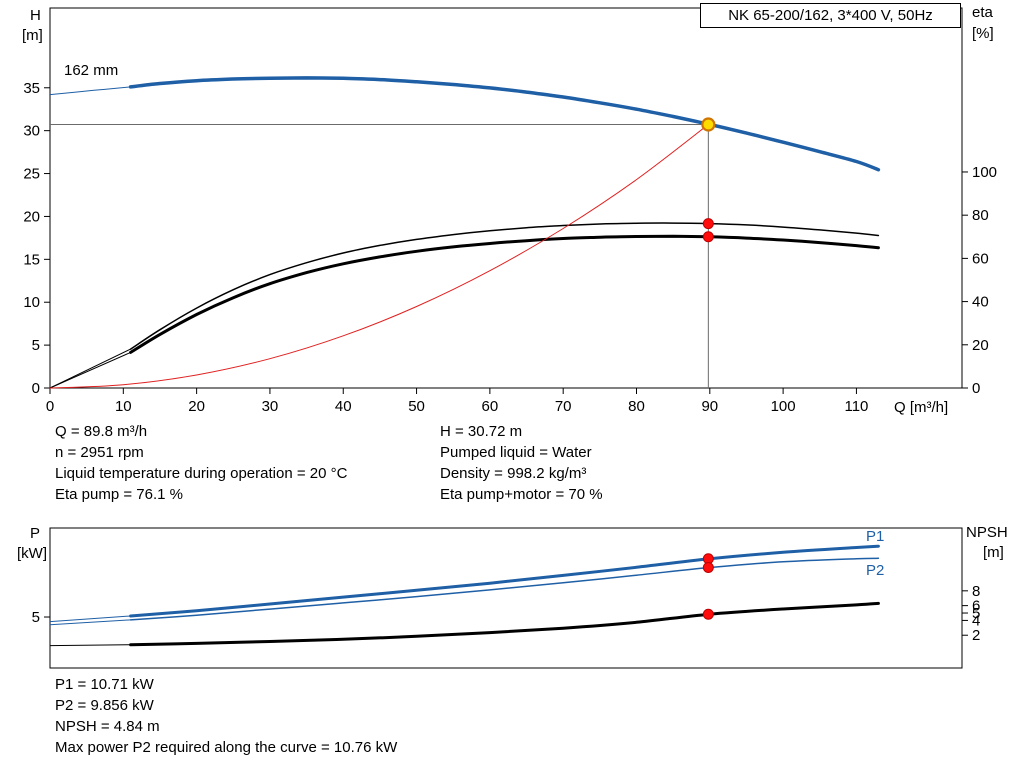  What do you see at coordinates (416, 406) in the screenshot?
I see `x-tick-label: 50` at bounding box center [416, 406].